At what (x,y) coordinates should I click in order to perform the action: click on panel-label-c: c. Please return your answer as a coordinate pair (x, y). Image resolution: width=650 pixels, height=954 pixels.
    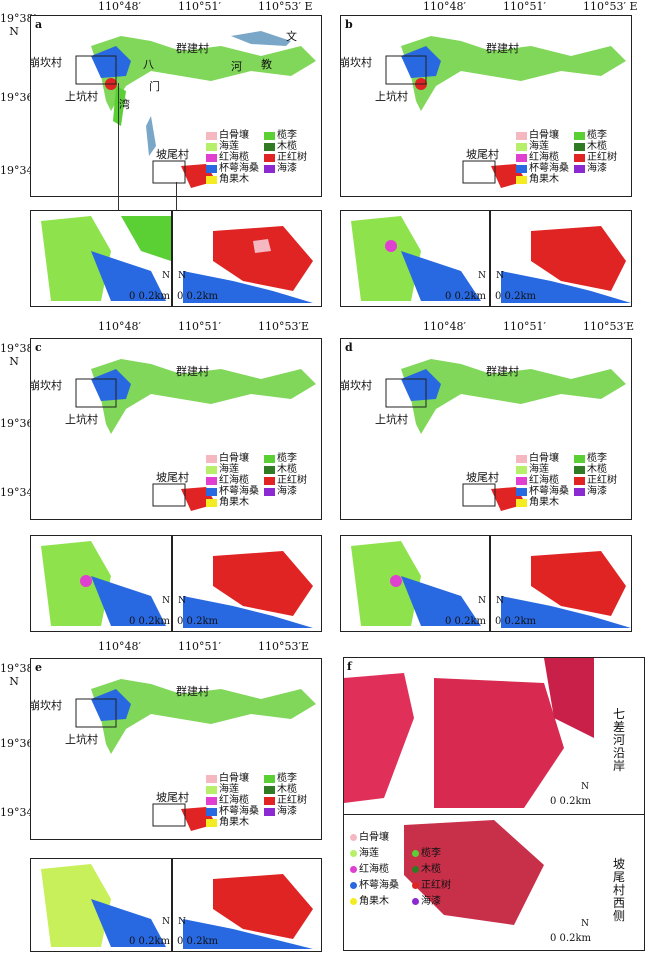
    Looking at the image, I should click on (38, 347).